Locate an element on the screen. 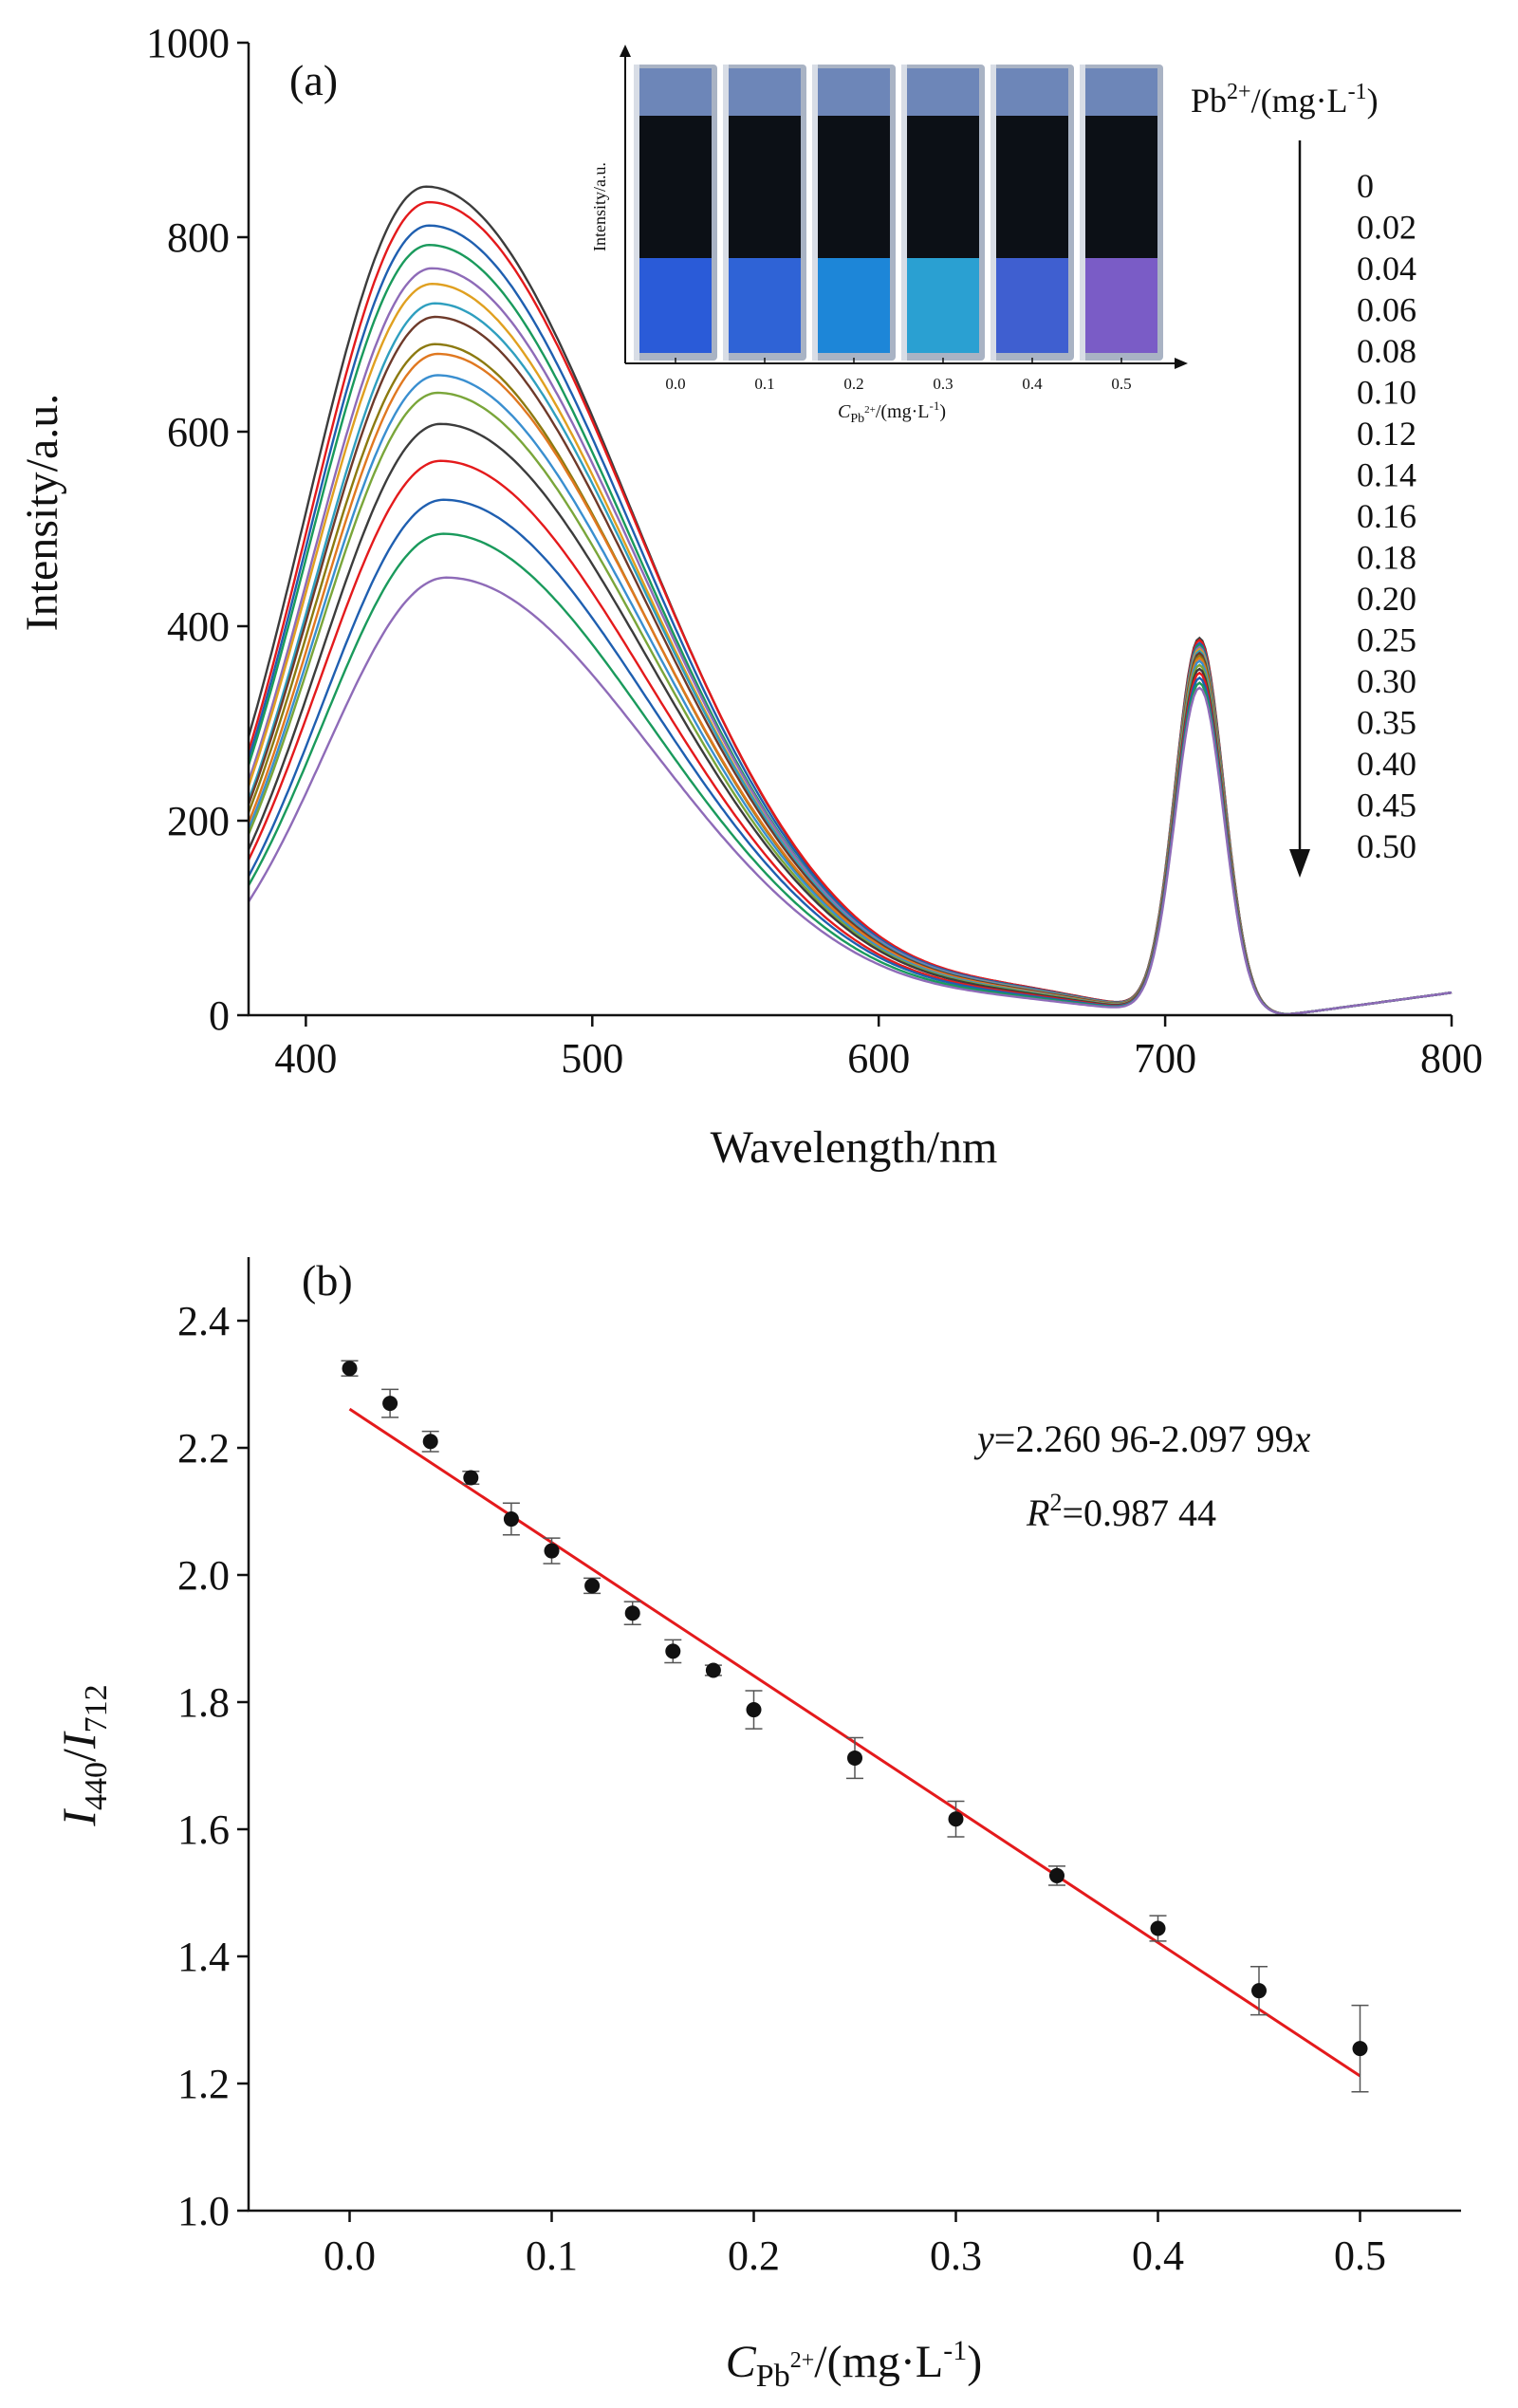 Image resolution: width=1518 pixels, height=2408 pixels. legend-item-0.45: 0.45 is located at coordinates (1386, 805).